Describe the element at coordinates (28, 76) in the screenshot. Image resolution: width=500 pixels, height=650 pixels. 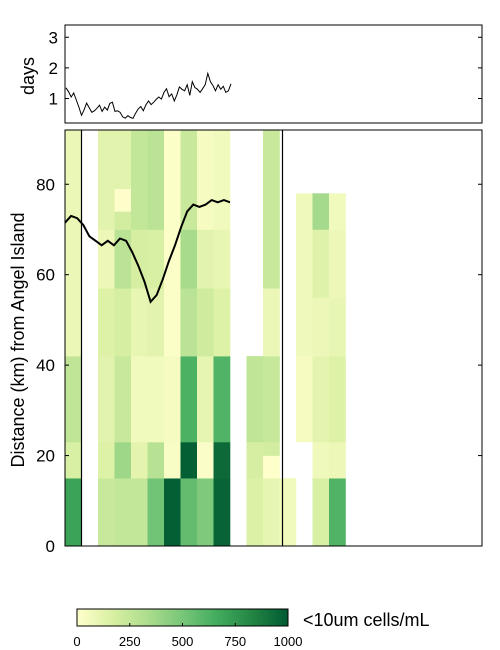
I see `top-y-axis-label: days` at that location.